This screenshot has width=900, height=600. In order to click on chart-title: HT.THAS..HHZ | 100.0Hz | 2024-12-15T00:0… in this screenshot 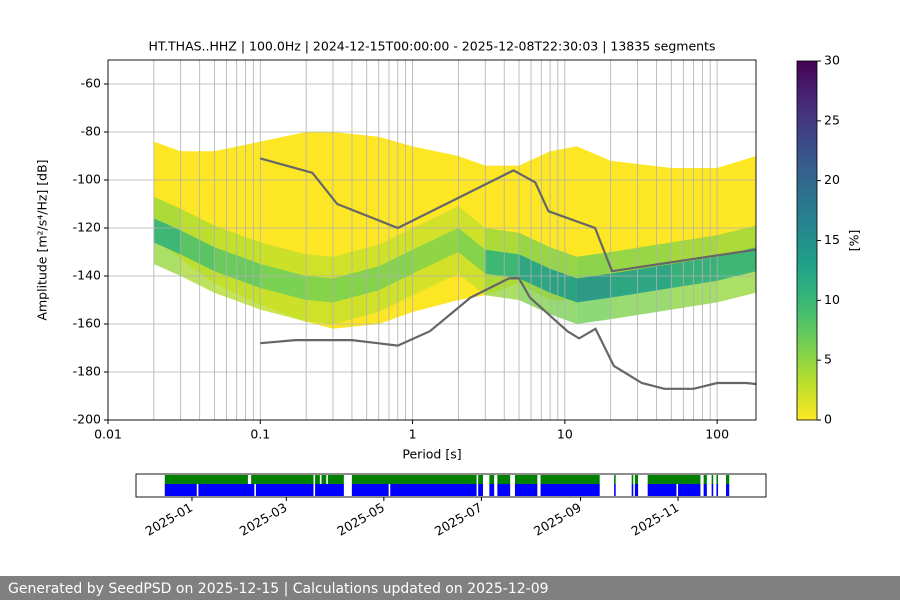, I will do `click(432, 46)`.